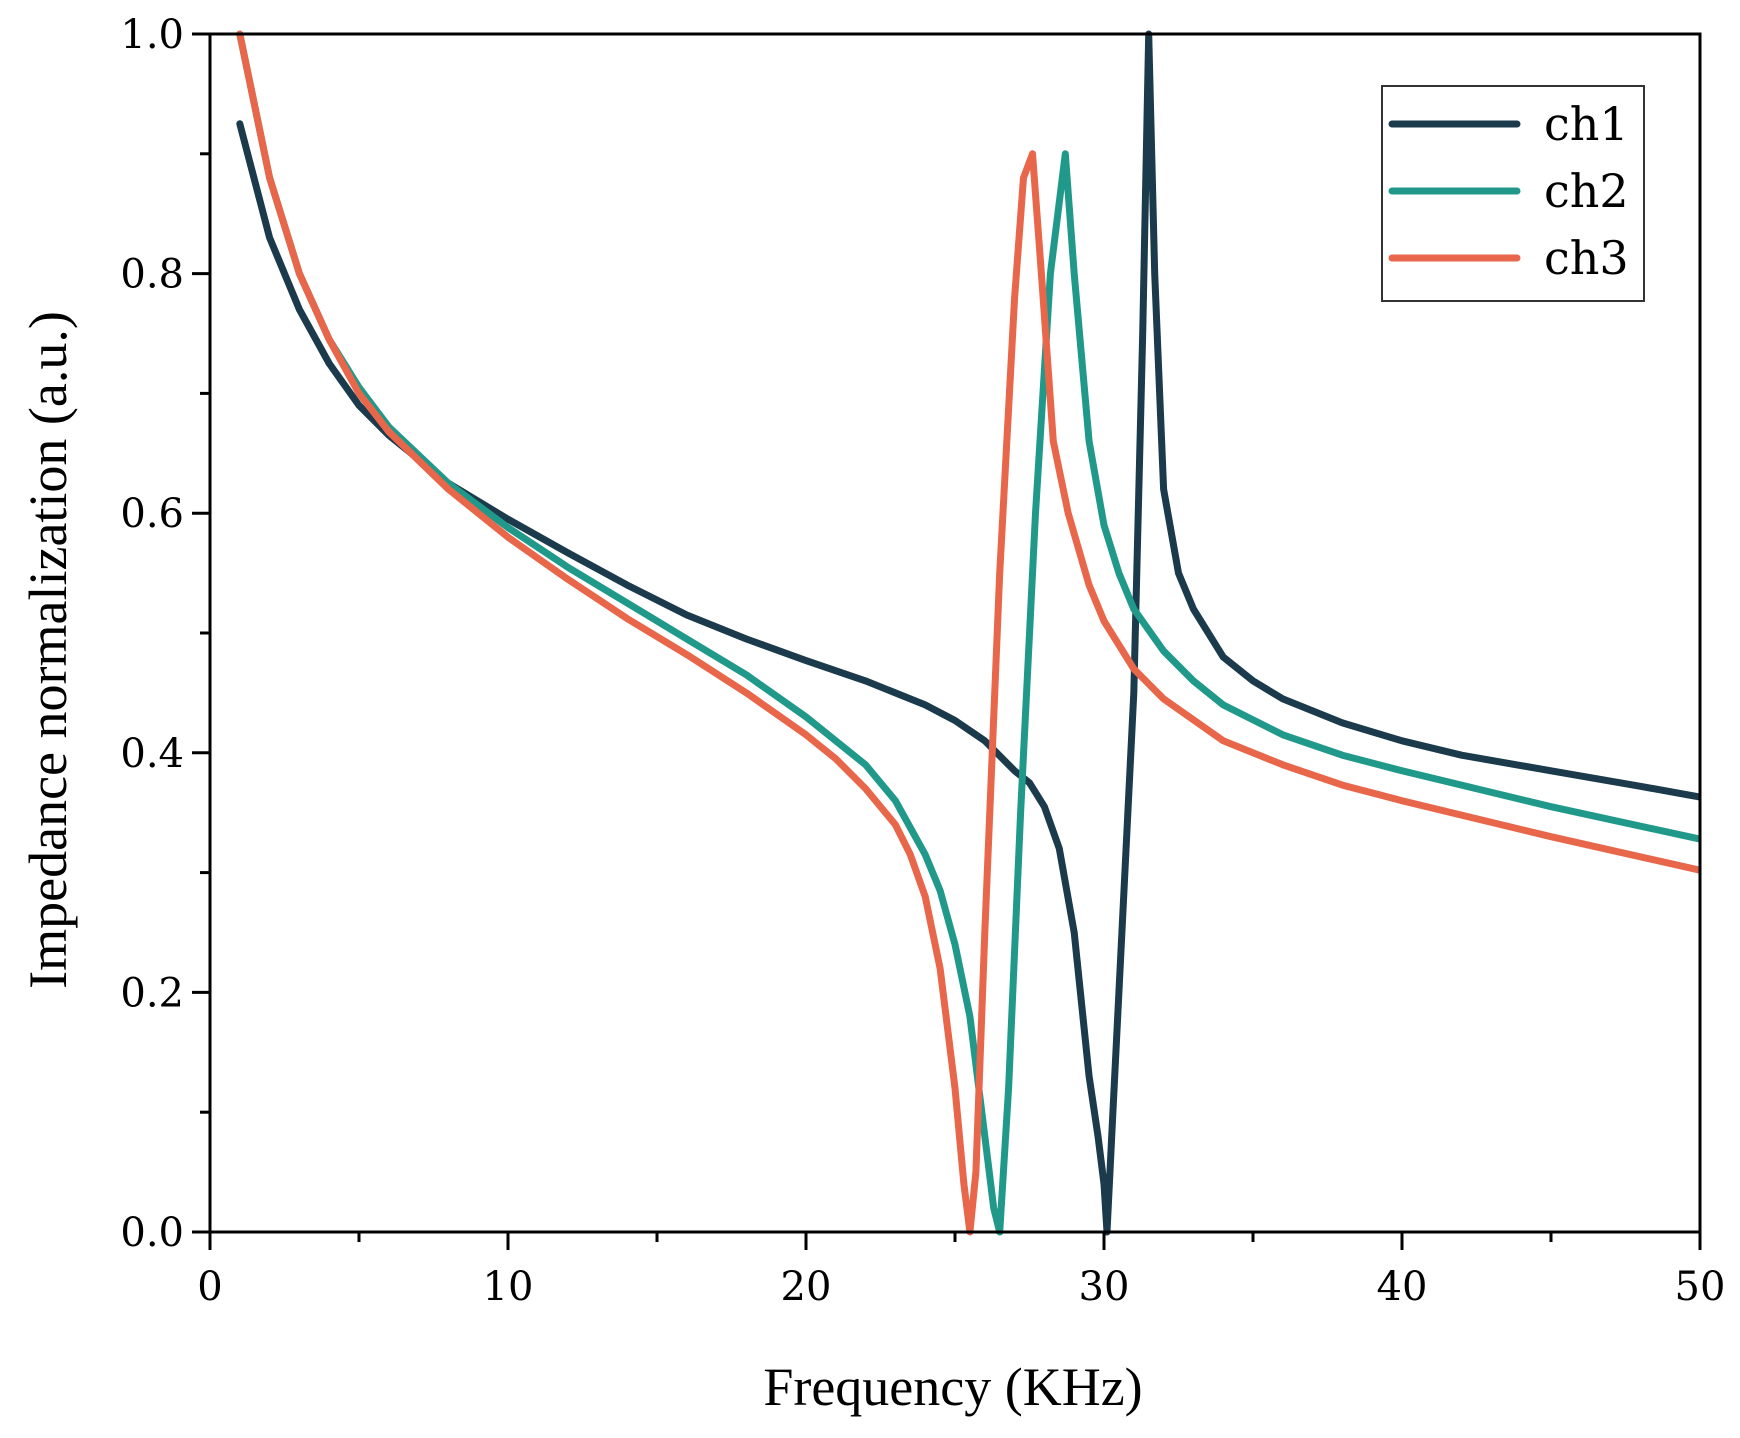  What do you see at coordinates (1586, 124) in the screenshot?
I see `legend-label-ch1: ch1` at bounding box center [1586, 124].